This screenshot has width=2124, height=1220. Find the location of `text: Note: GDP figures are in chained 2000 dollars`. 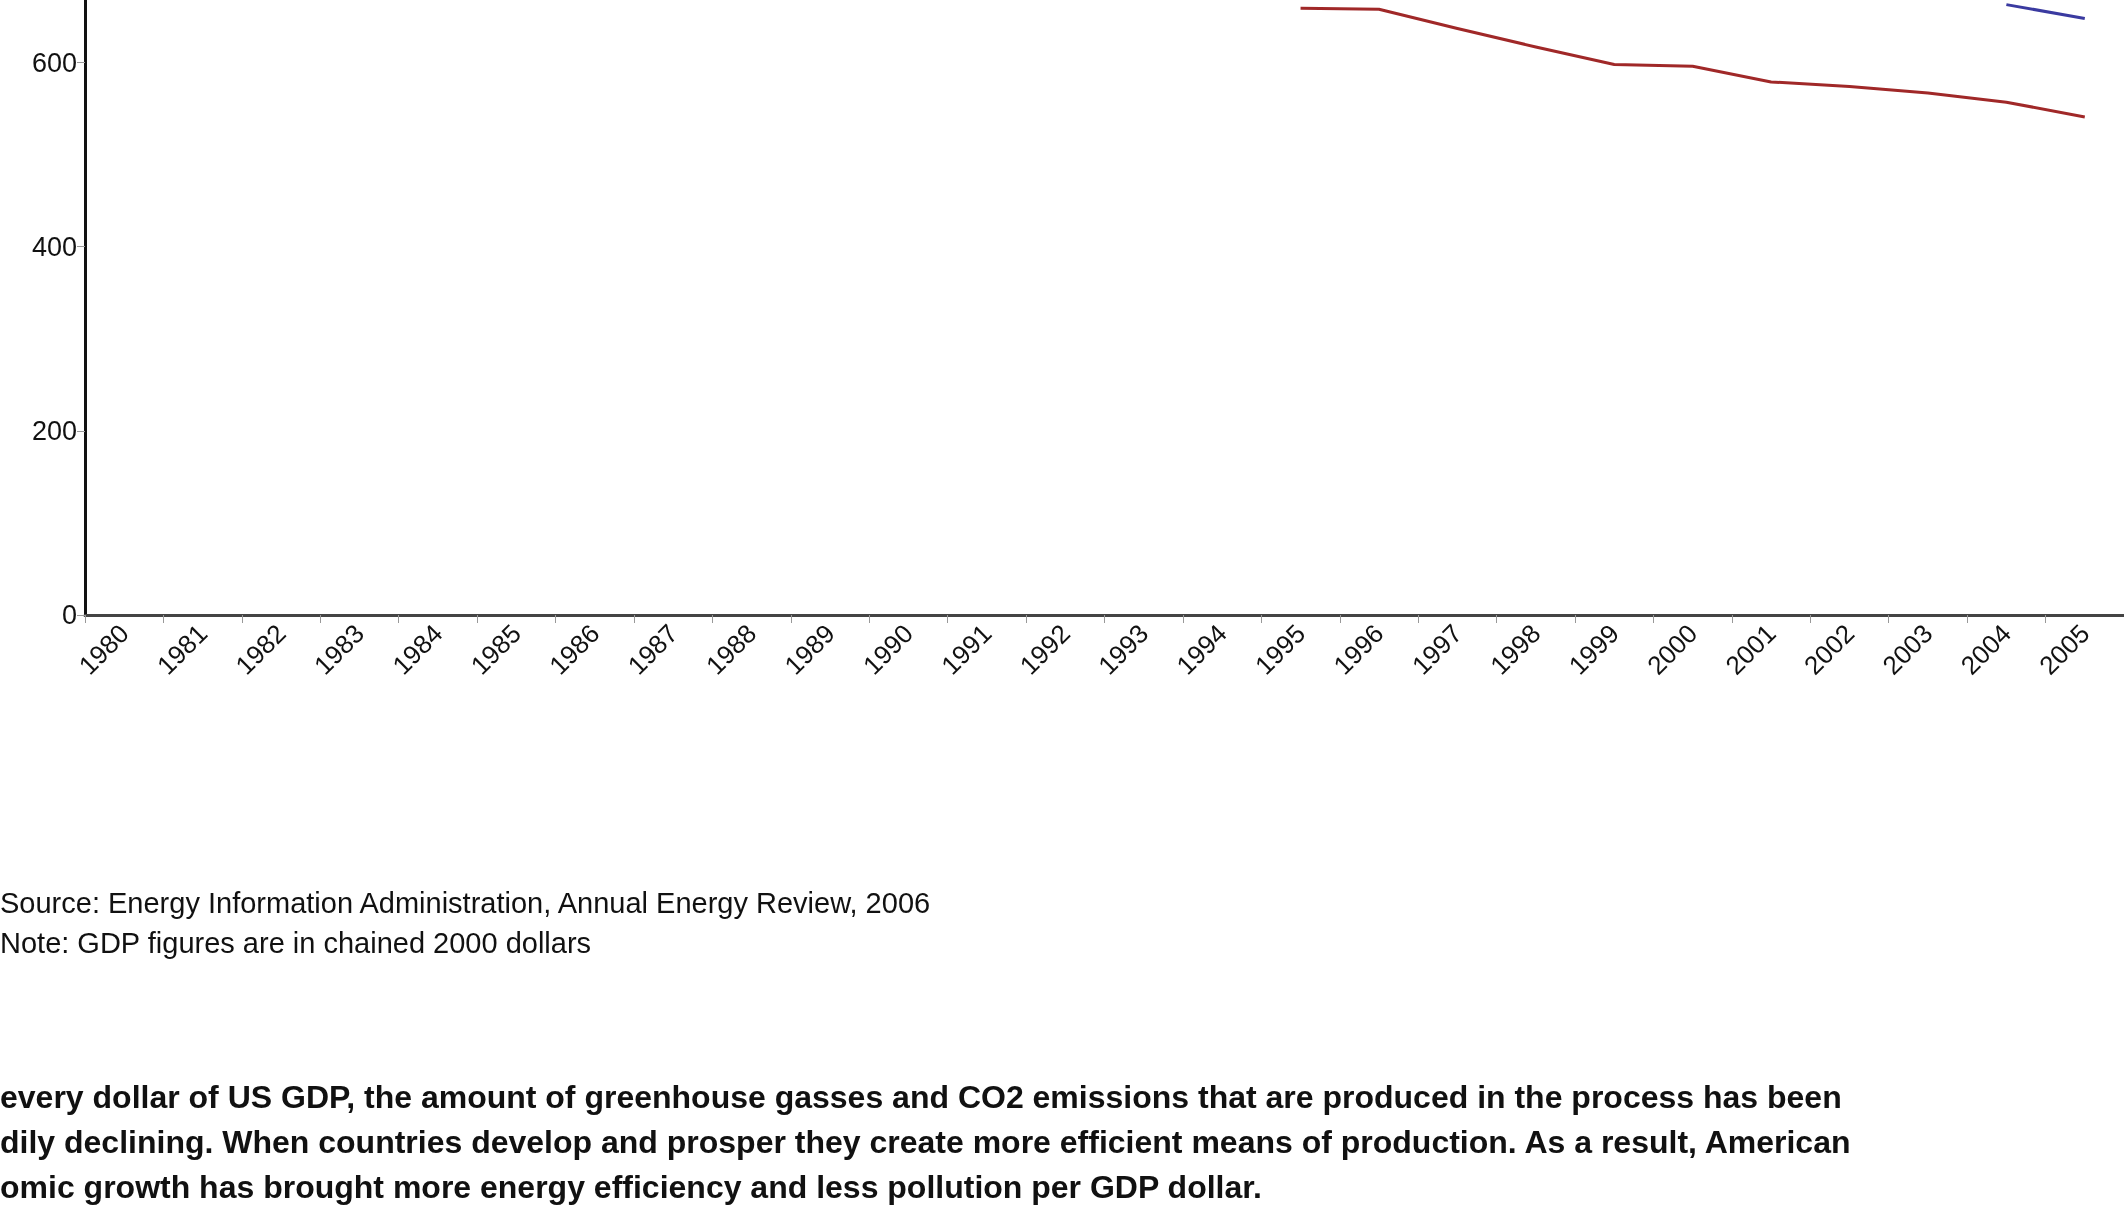

text: Note: GDP figures are in chained 2000 dollars is located at coordinates (296, 942).